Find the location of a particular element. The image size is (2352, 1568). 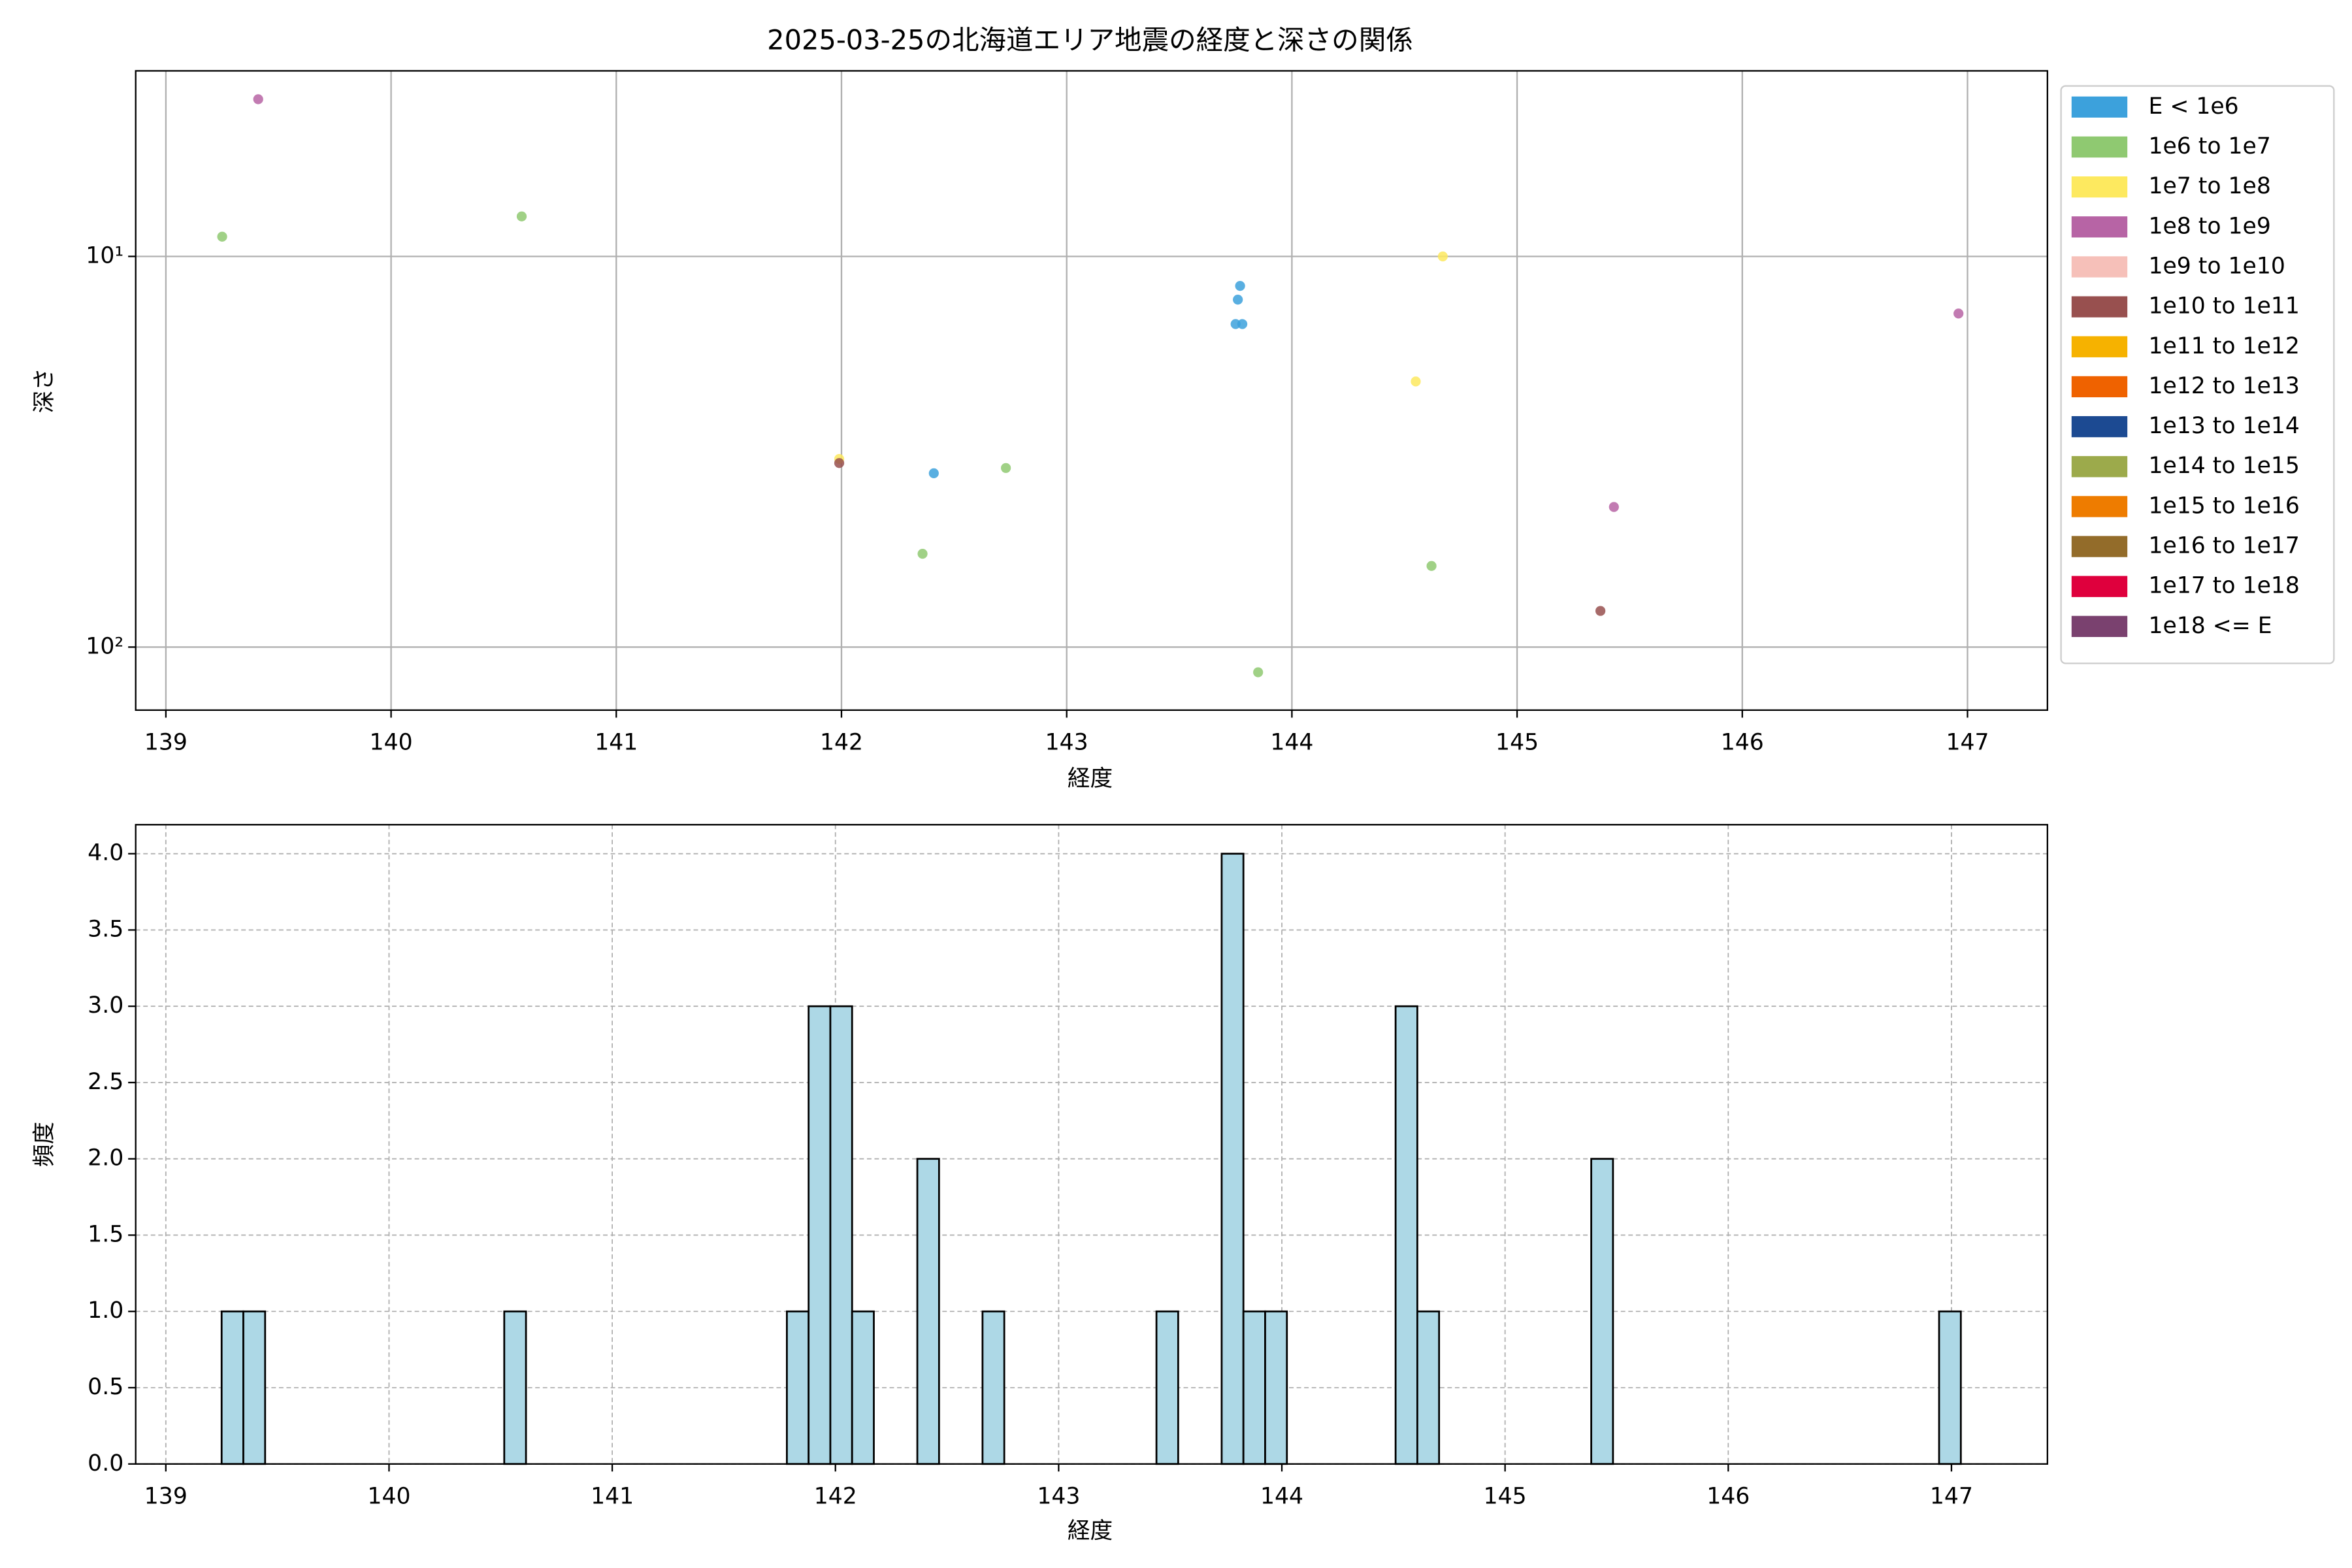

y-axis-label: 頻度 is located at coordinates (44, 1144).